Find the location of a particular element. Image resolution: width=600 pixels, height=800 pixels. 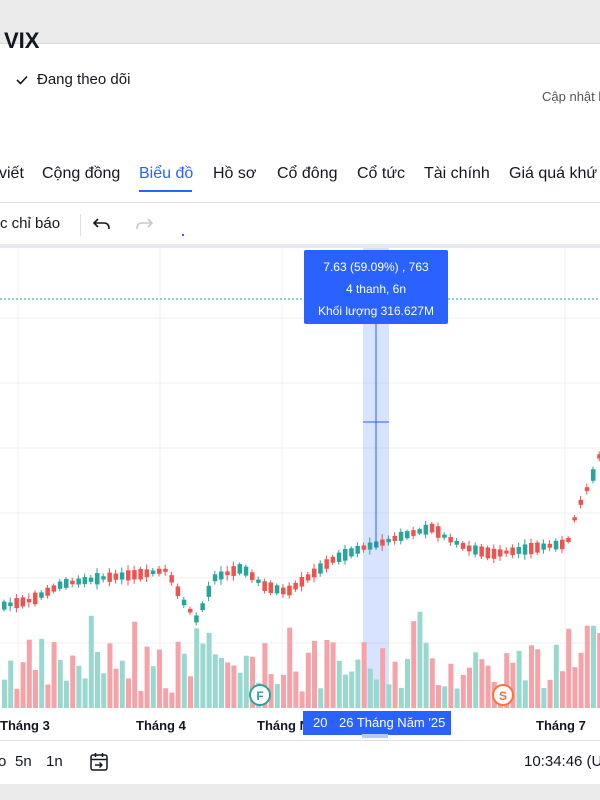

indicators-button: c chỉ báo is located at coordinates (30, 223).